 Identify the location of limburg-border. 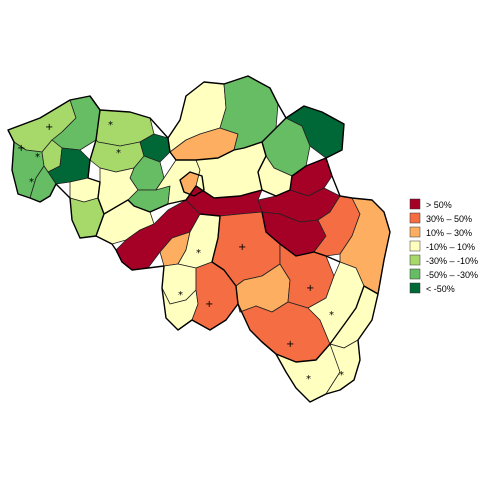
(262, 166).